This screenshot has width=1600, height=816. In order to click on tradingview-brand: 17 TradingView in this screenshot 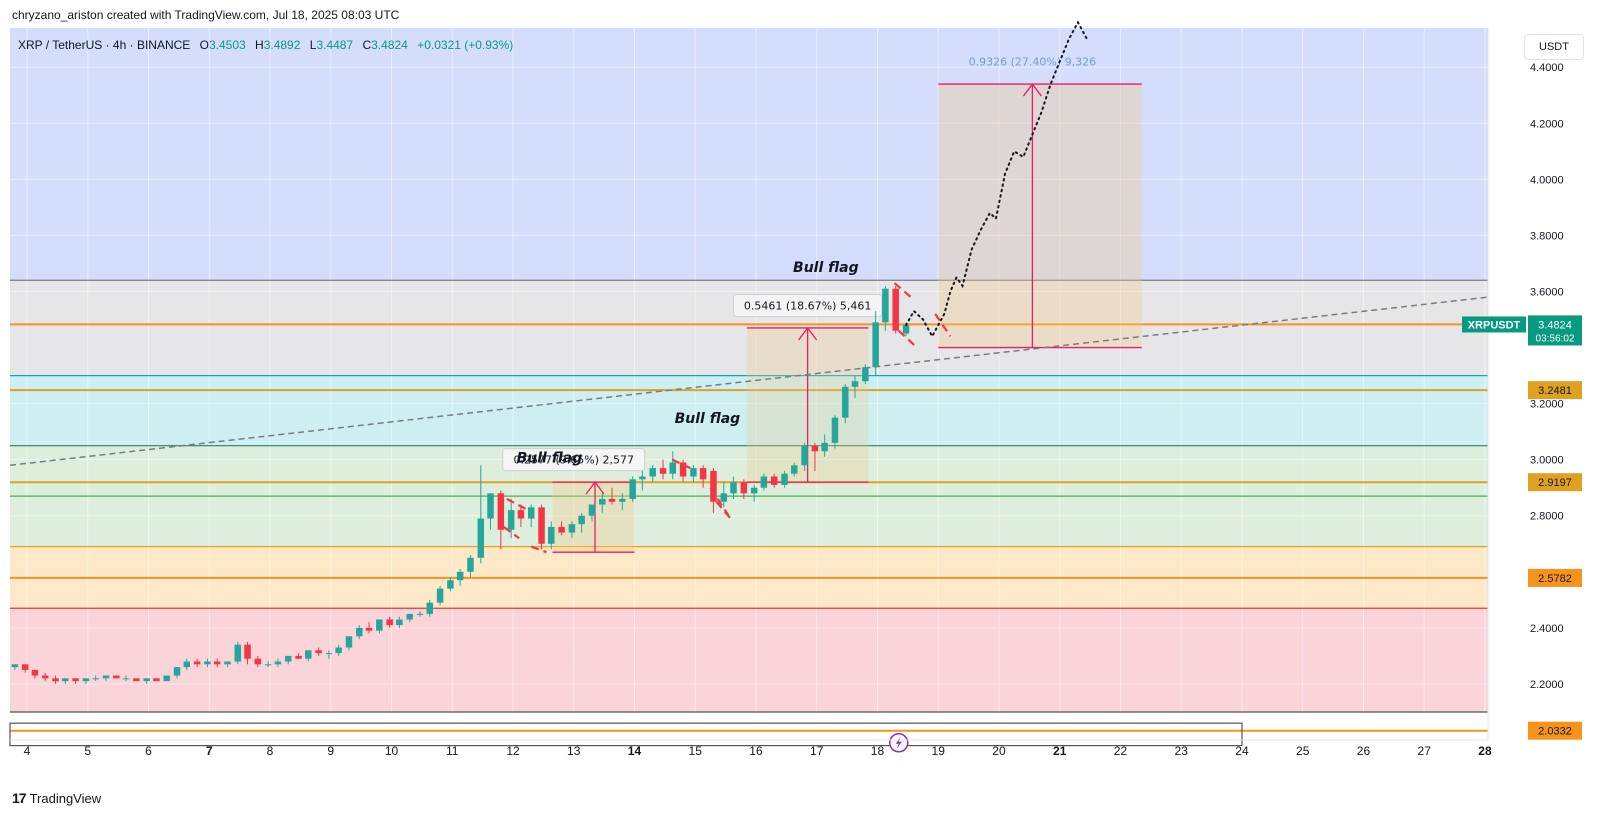, I will do `click(56, 798)`.